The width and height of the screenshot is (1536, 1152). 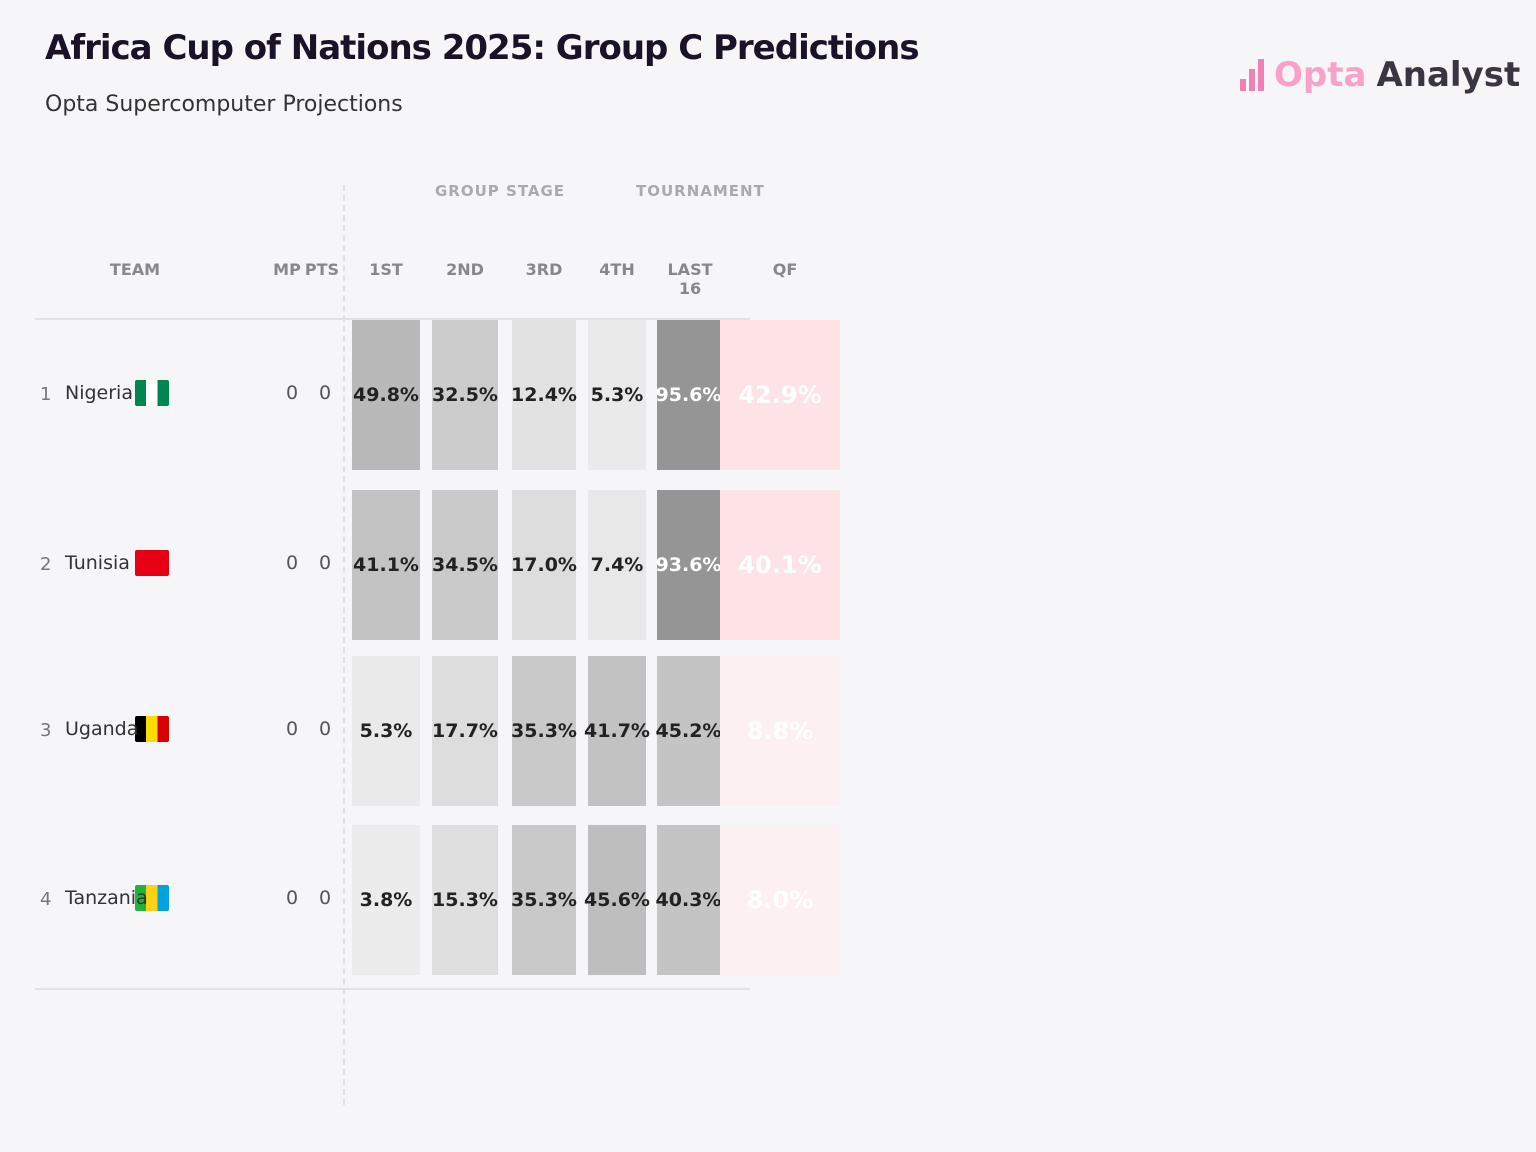 I want to click on cell-fourth: 7.4%, so click(x=617, y=565).